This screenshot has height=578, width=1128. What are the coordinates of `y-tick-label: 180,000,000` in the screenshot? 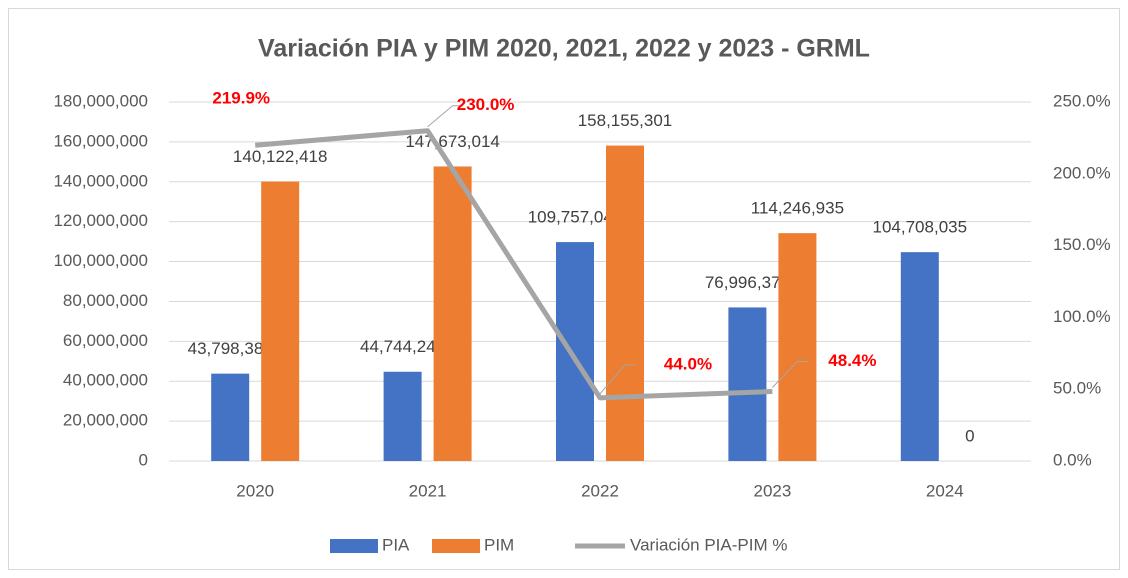 It's located at (100, 100).